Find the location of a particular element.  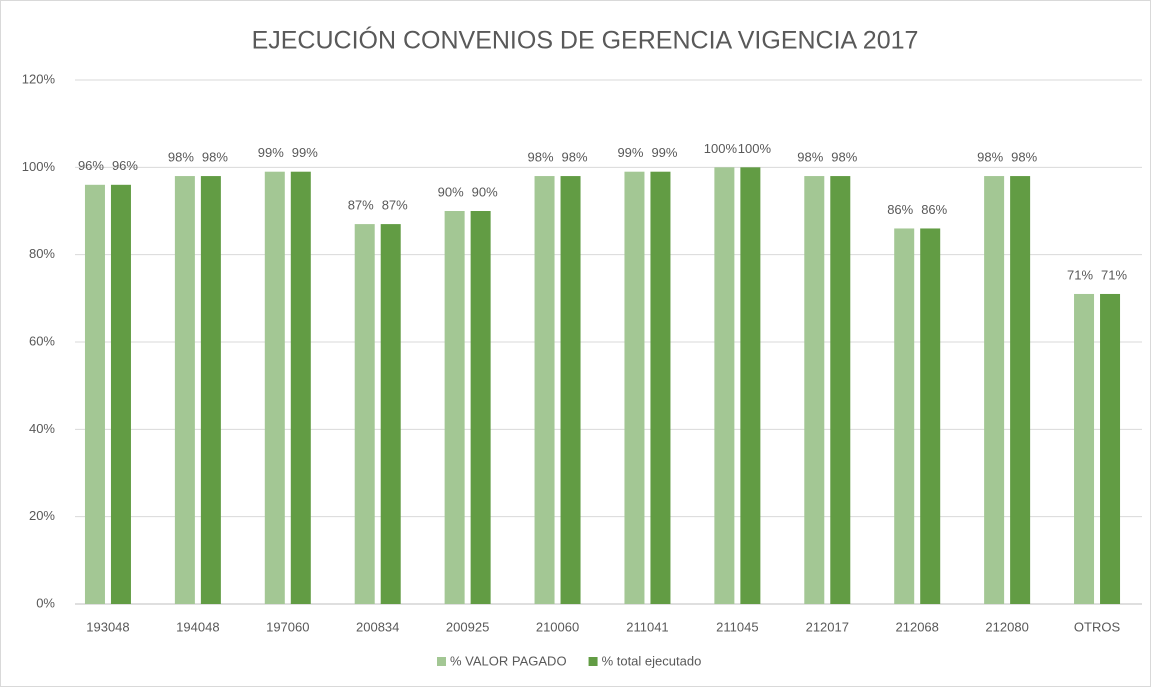

x-tick-label: 197060 is located at coordinates (287, 626).